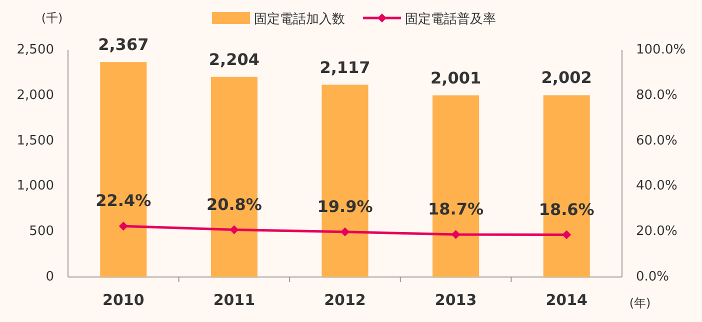 The width and height of the screenshot is (702, 322). I want to click on x-tick-label: 2013, so click(455, 300).